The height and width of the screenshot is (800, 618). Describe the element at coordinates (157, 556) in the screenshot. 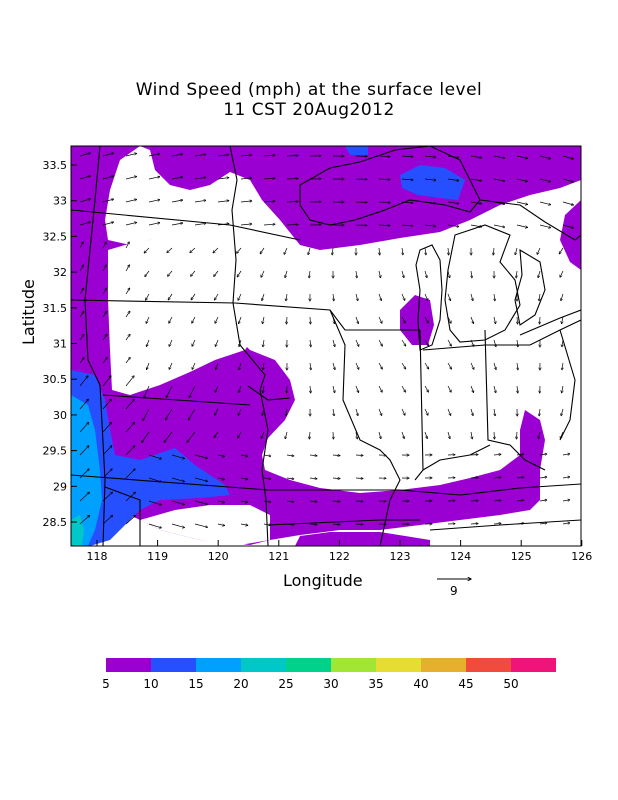

I see `x-tick-label: 119` at that location.